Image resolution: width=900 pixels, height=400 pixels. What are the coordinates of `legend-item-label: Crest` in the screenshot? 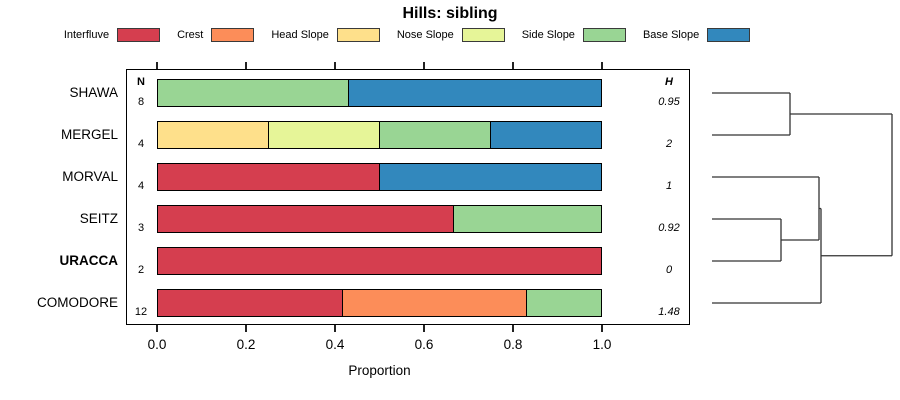 It's located at (190, 34).